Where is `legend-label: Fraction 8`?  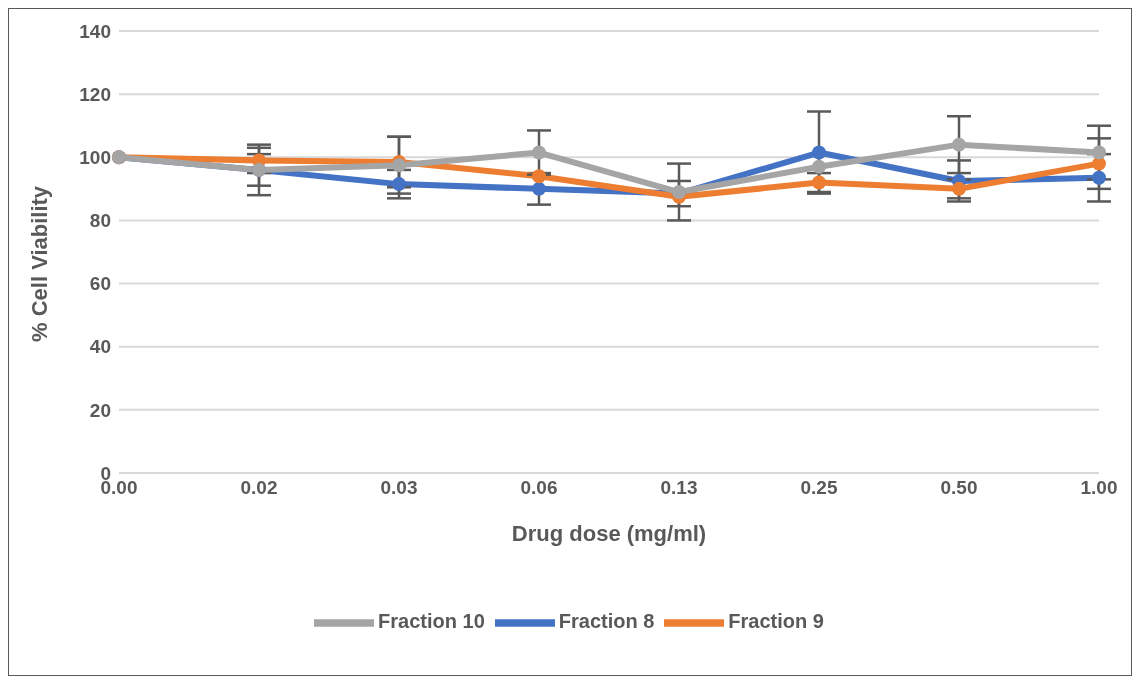
legend-label: Fraction 8 is located at coordinates (606, 621).